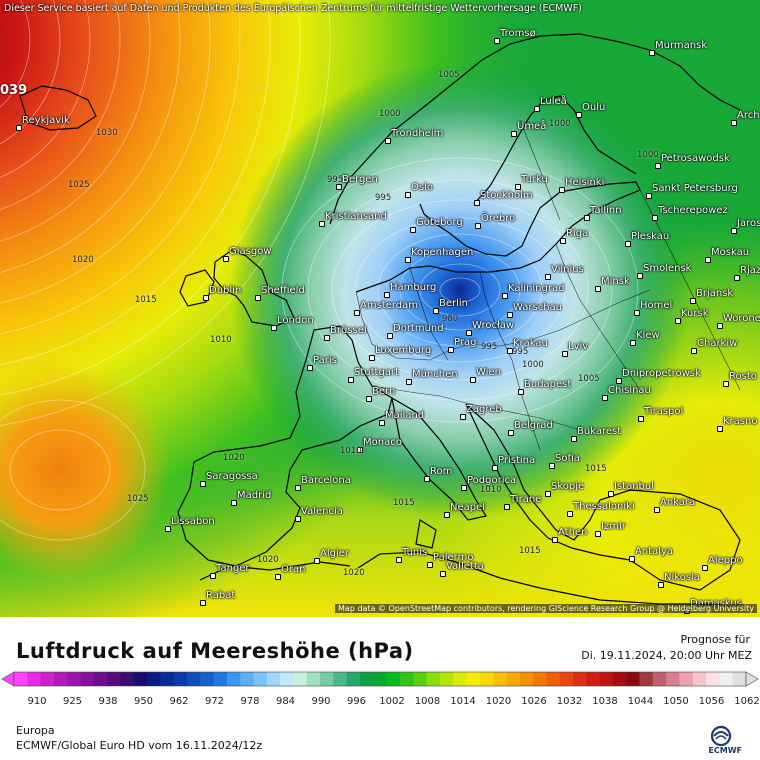 The width and height of the screenshot is (760, 760). What do you see at coordinates (693, 210) in the screenshot?
I see `city-label: Tscherepowez` at bounding box center [693, 210].